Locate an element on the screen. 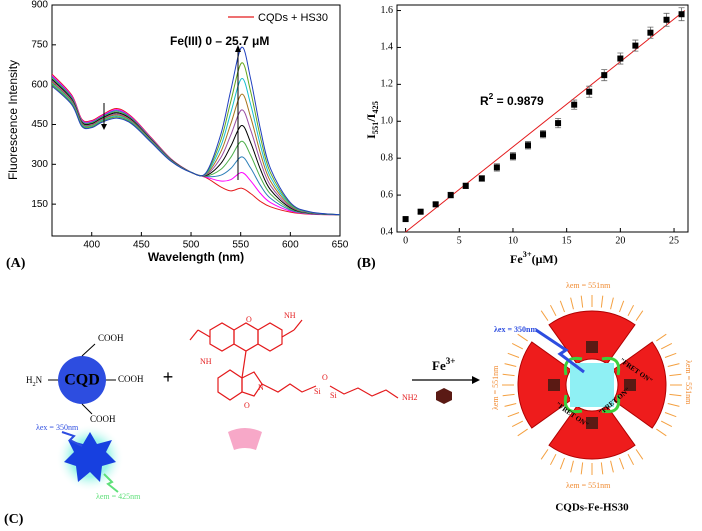 This screenshot has width=702, height=531. y-tick-label: 0.4 is located at coordinates (387, 231).